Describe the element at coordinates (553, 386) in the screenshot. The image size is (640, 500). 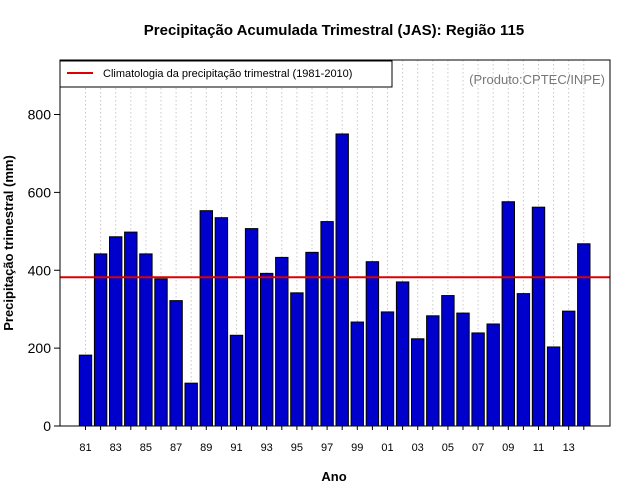
I see `bar-2012` at that location.